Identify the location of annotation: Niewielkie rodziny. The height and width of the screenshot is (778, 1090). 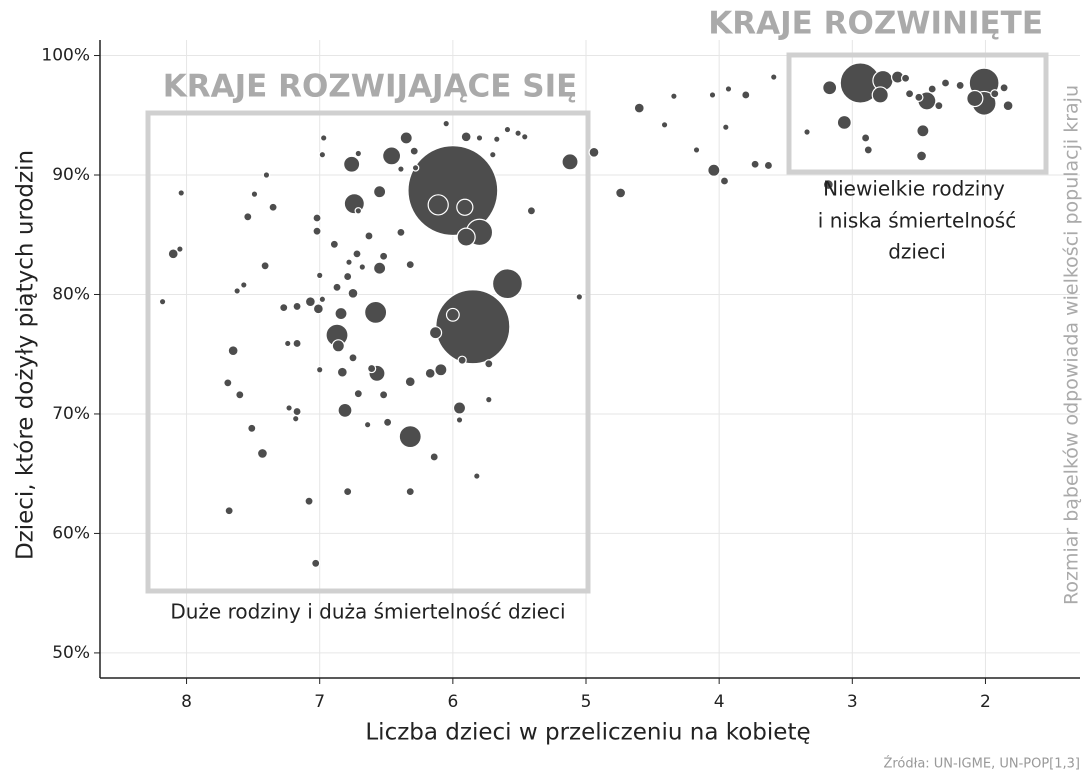
(914, 189).